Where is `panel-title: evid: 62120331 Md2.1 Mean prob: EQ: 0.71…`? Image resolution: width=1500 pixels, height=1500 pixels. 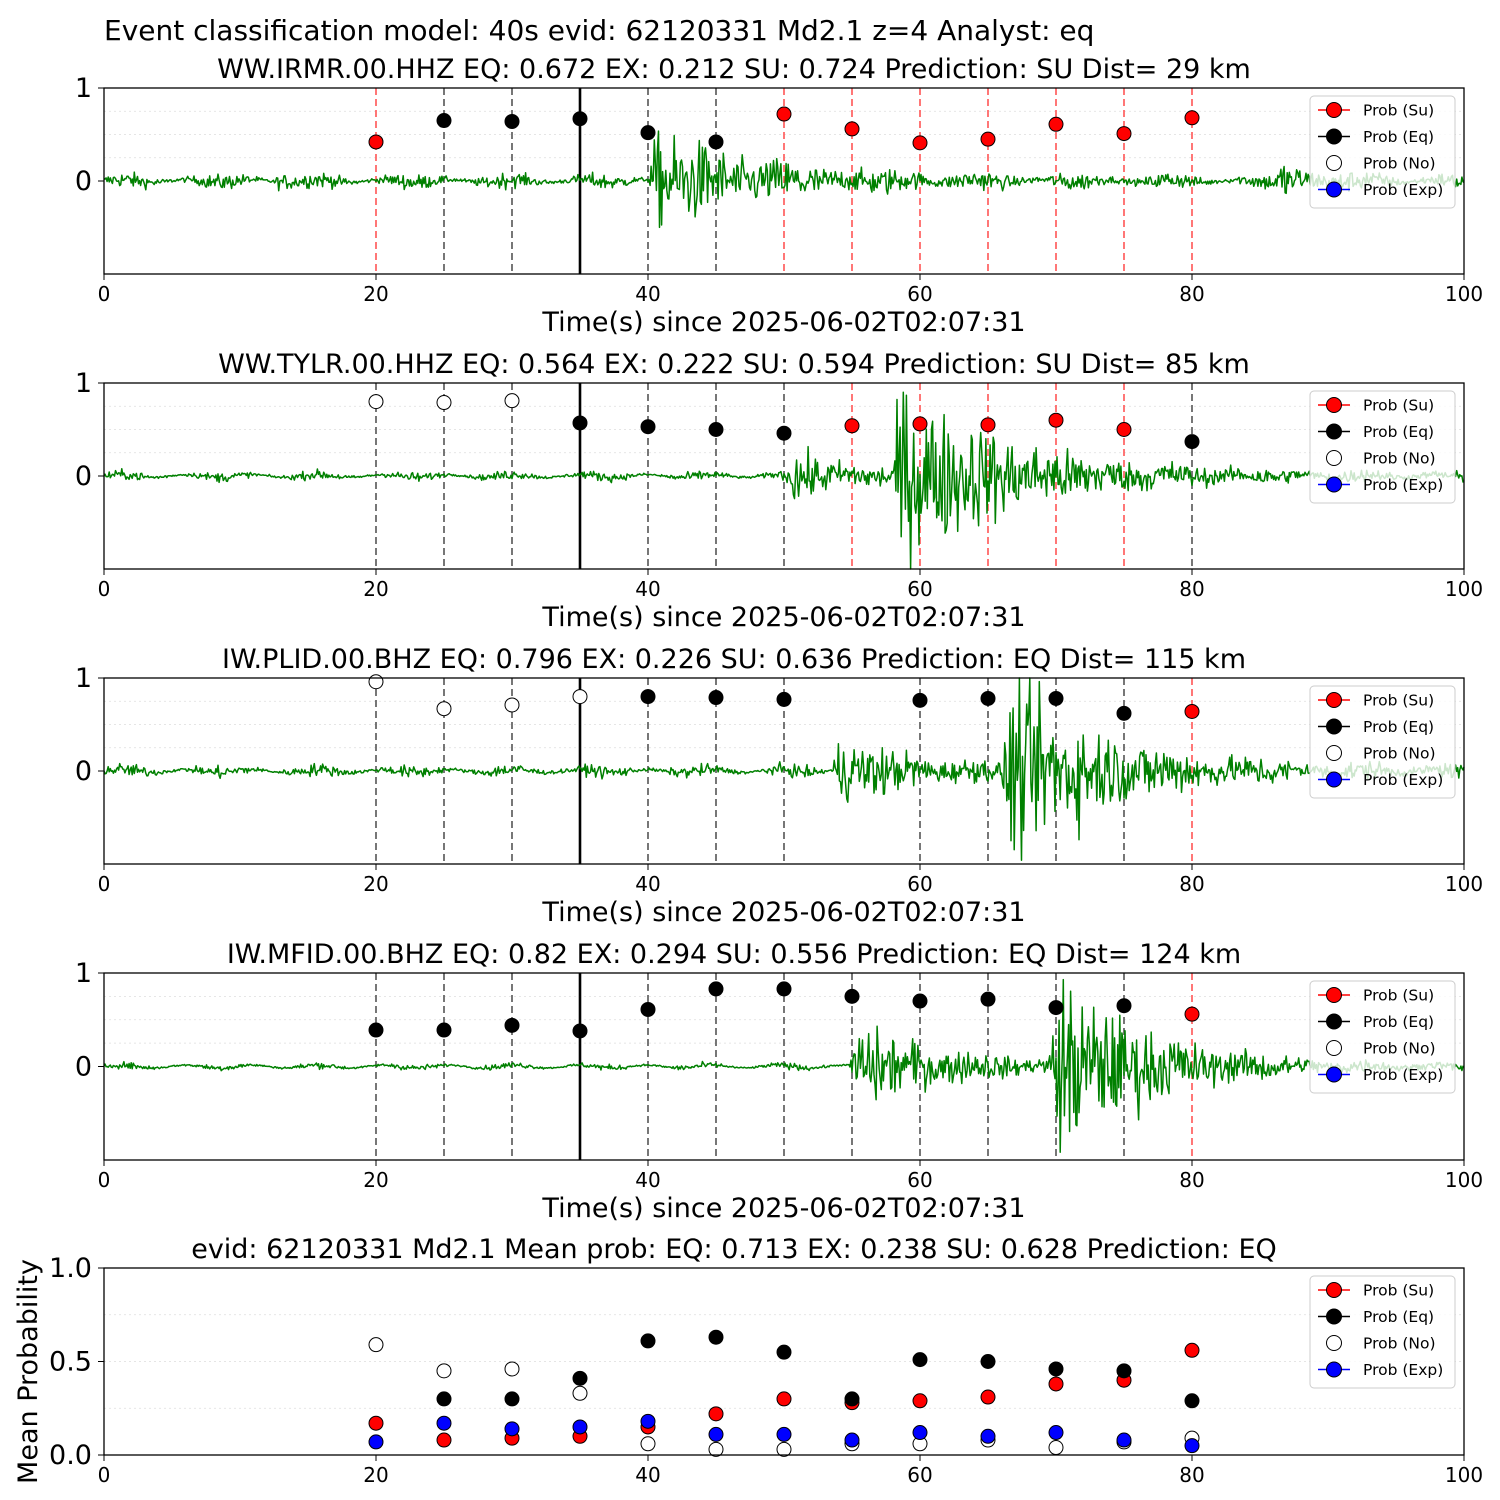 panel-title: evid: 62120331 Md2.1 Mean prob: EQ: 0.71… is located at coordinates (734, 1249).